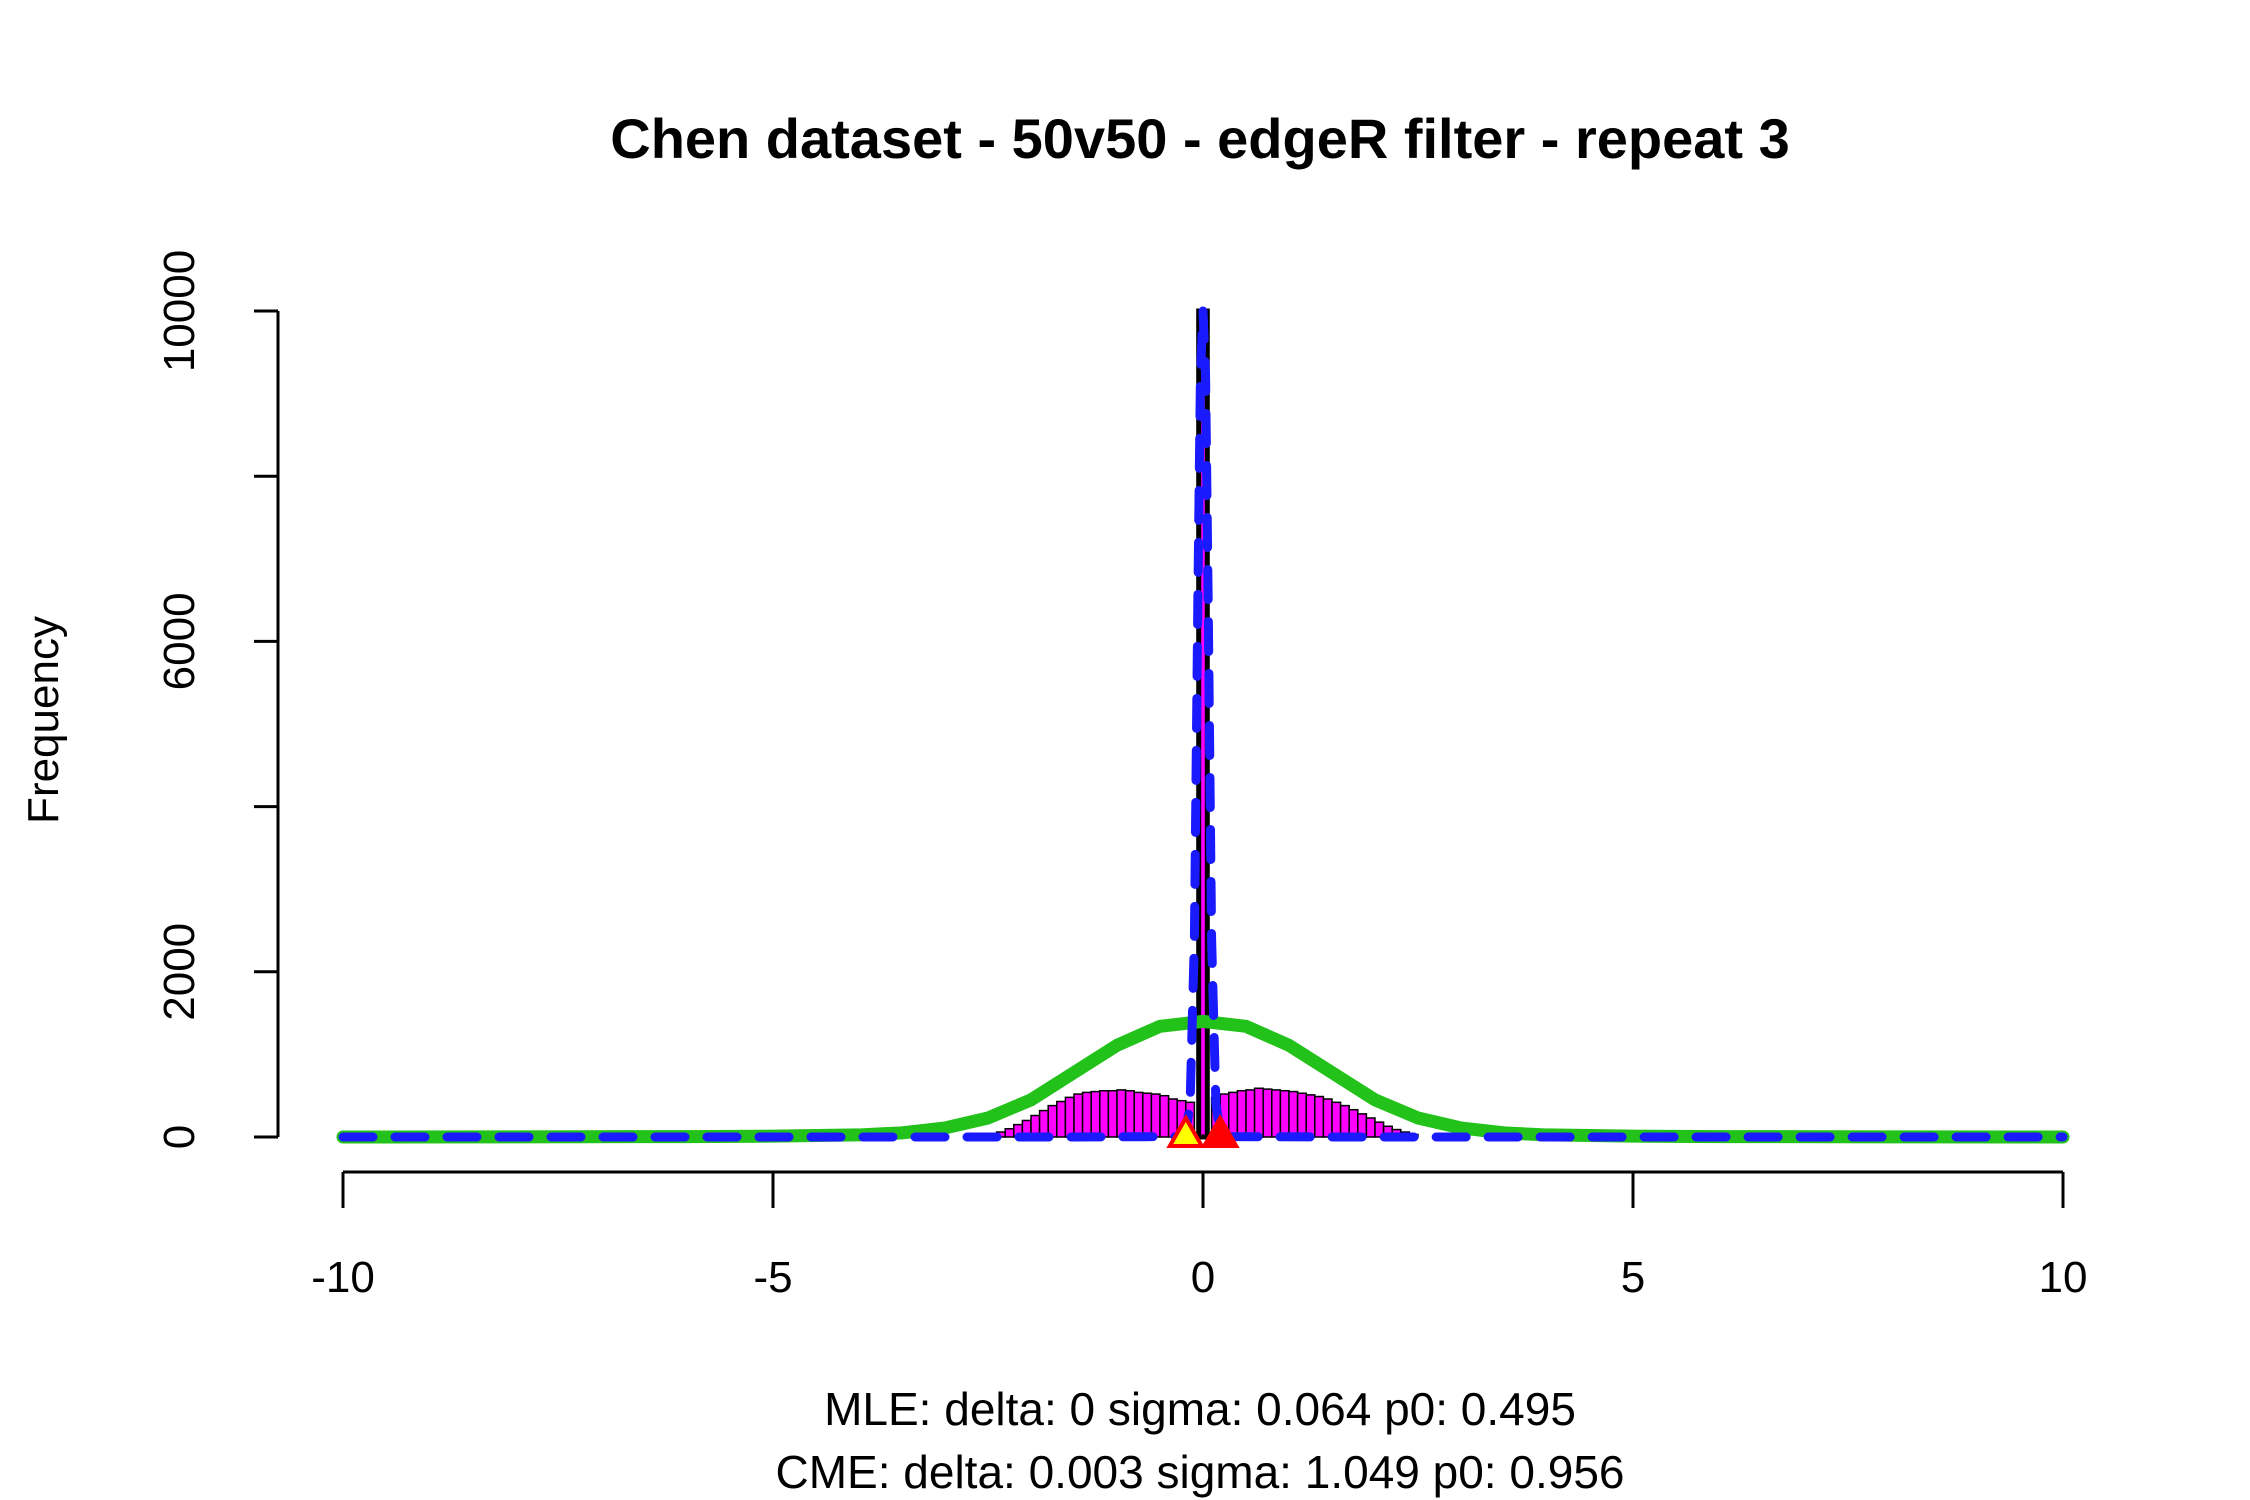 The height and width of the screenshot is (1500, 2250). I want to click on subtitle-line-1: MLE: delta: 0 sigma: 0.064 p0: 0.495, so click(1200, 1409).